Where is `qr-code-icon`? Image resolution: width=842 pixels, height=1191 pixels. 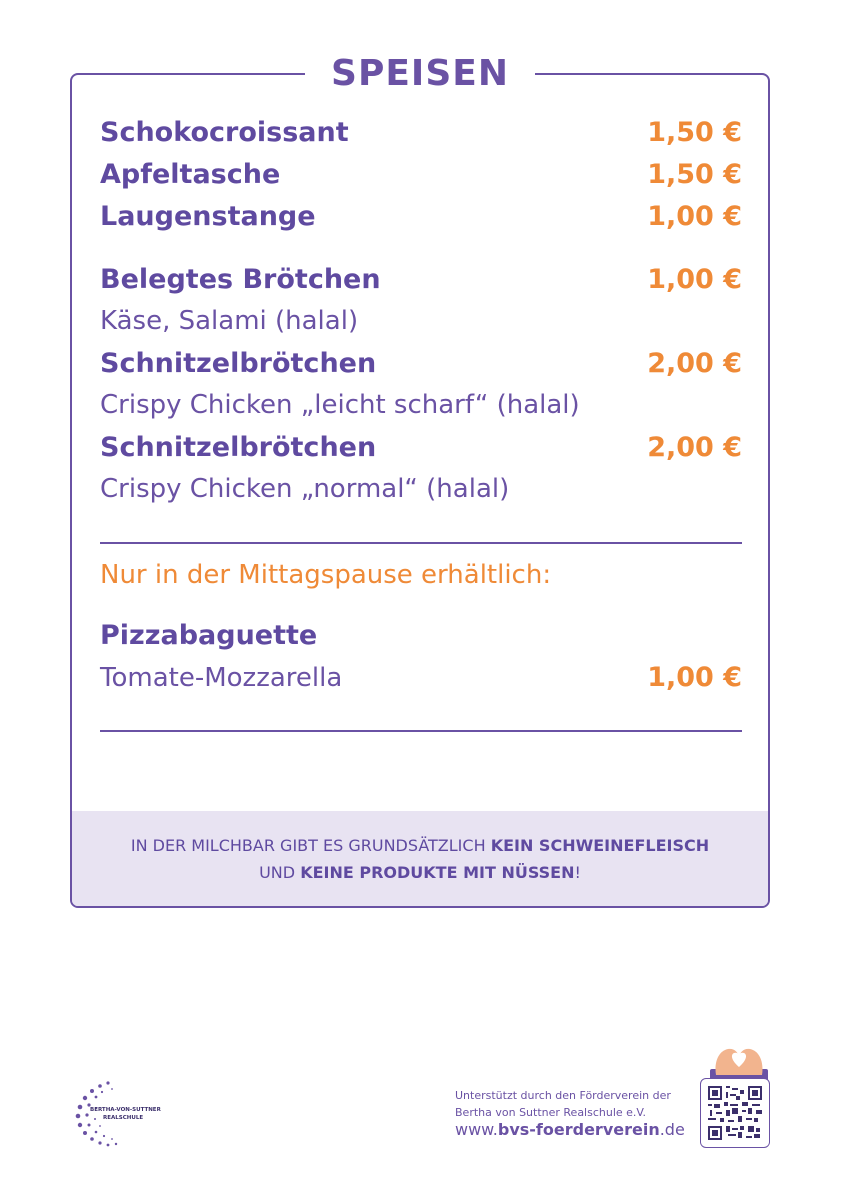
qr-code-icon is located at coordinates (735, 1113).